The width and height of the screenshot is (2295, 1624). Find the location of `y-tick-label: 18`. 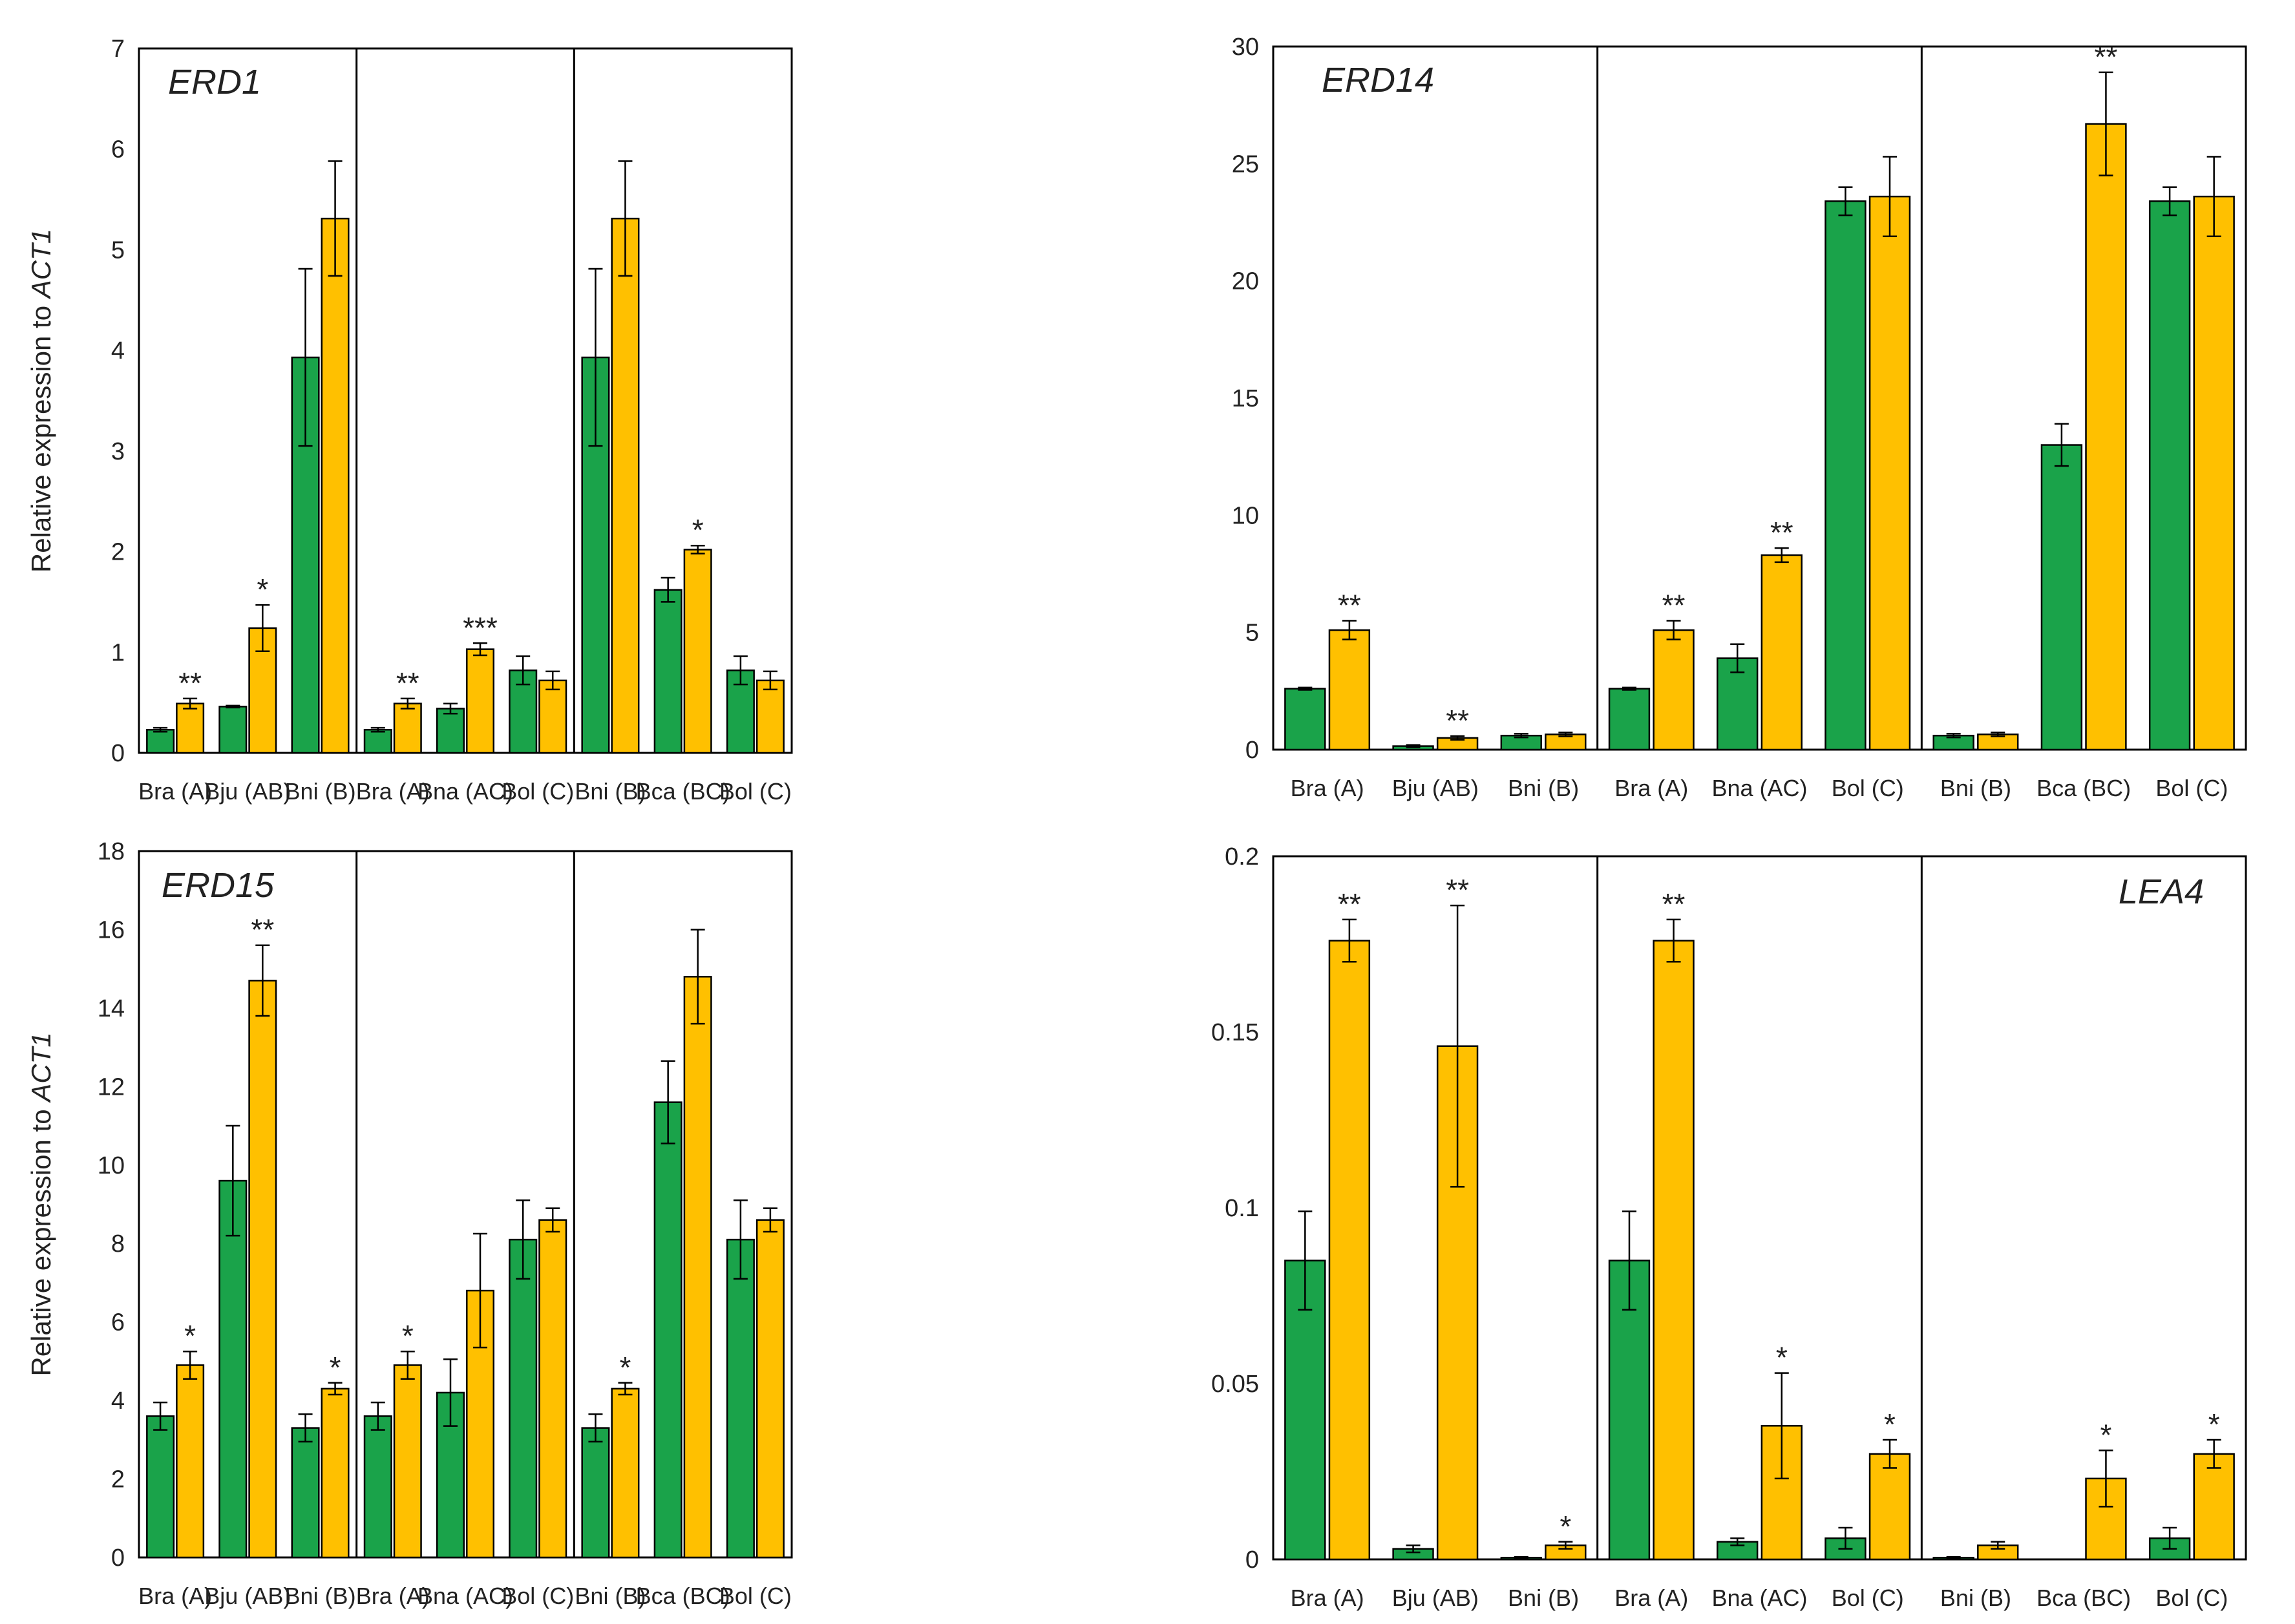

y-tick-label: 18 is located at coordinates (111, 851).